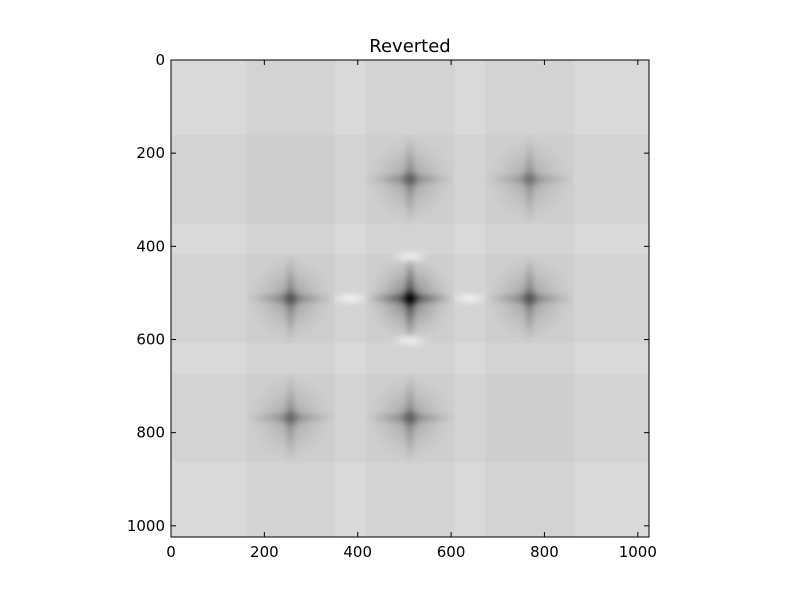  What do you see at coordinates (146, 526) in the screenshot?
I see `y-tick-label: 1000` at bounding box center [146, 526].